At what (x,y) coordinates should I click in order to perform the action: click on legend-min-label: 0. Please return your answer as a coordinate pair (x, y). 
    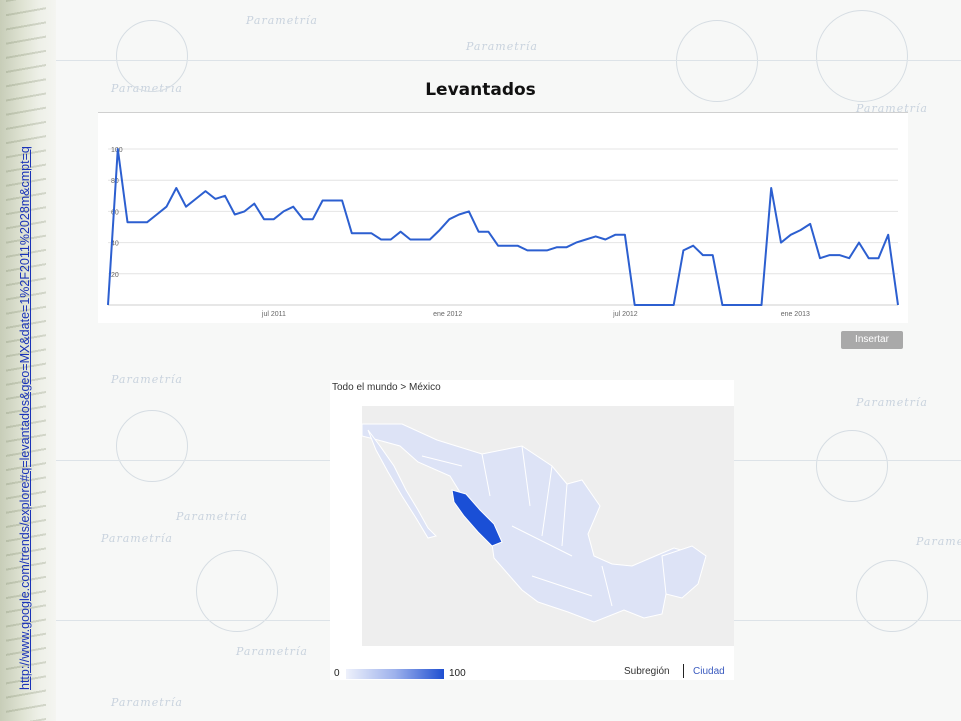
    Looking at the image, I should click on (337, 673).